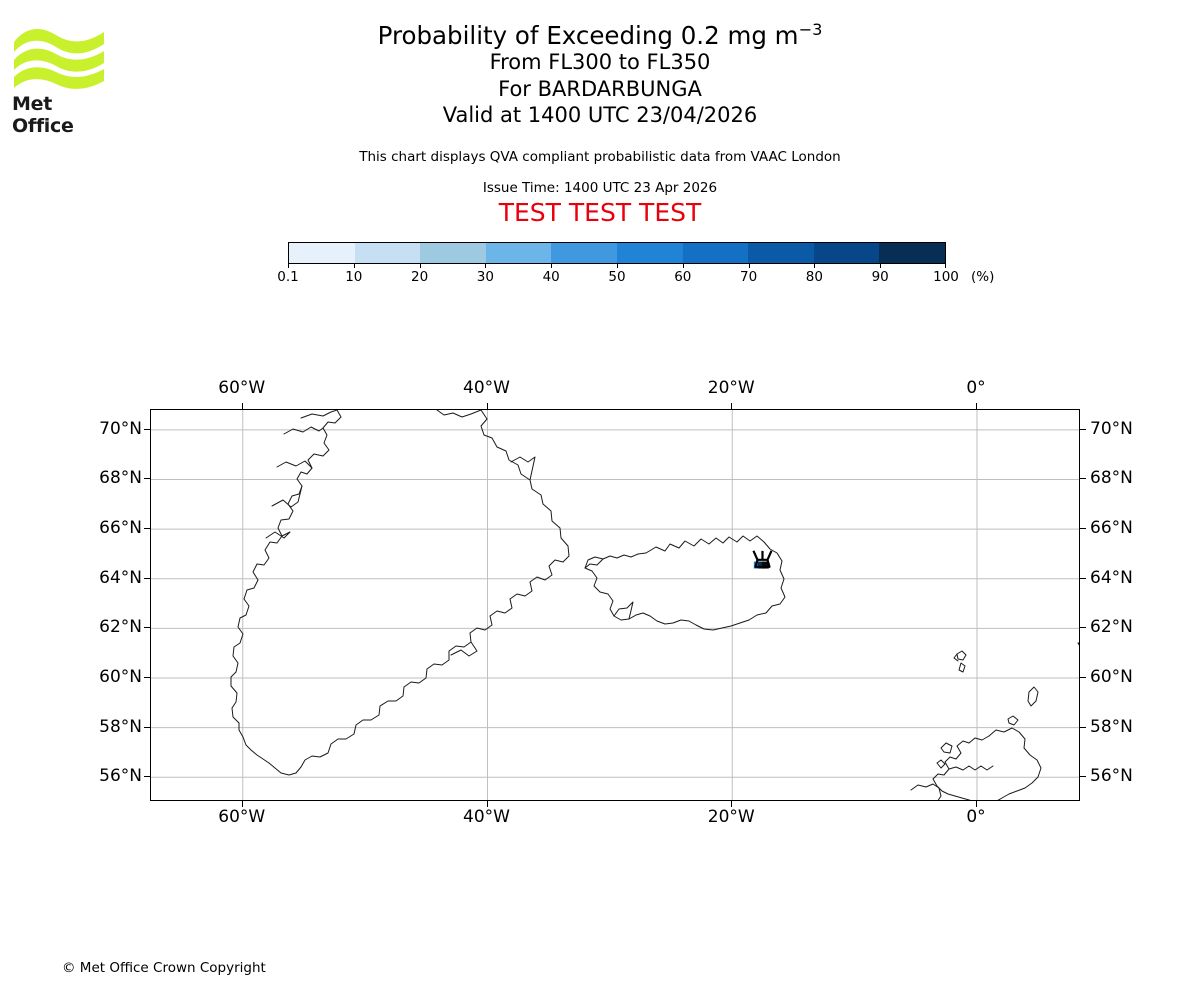 This screenshot has height=1000, width=1200. Describe the element at coordinates (59, 58) in the screenshot. I see `met-office-wave-icon` at that location.